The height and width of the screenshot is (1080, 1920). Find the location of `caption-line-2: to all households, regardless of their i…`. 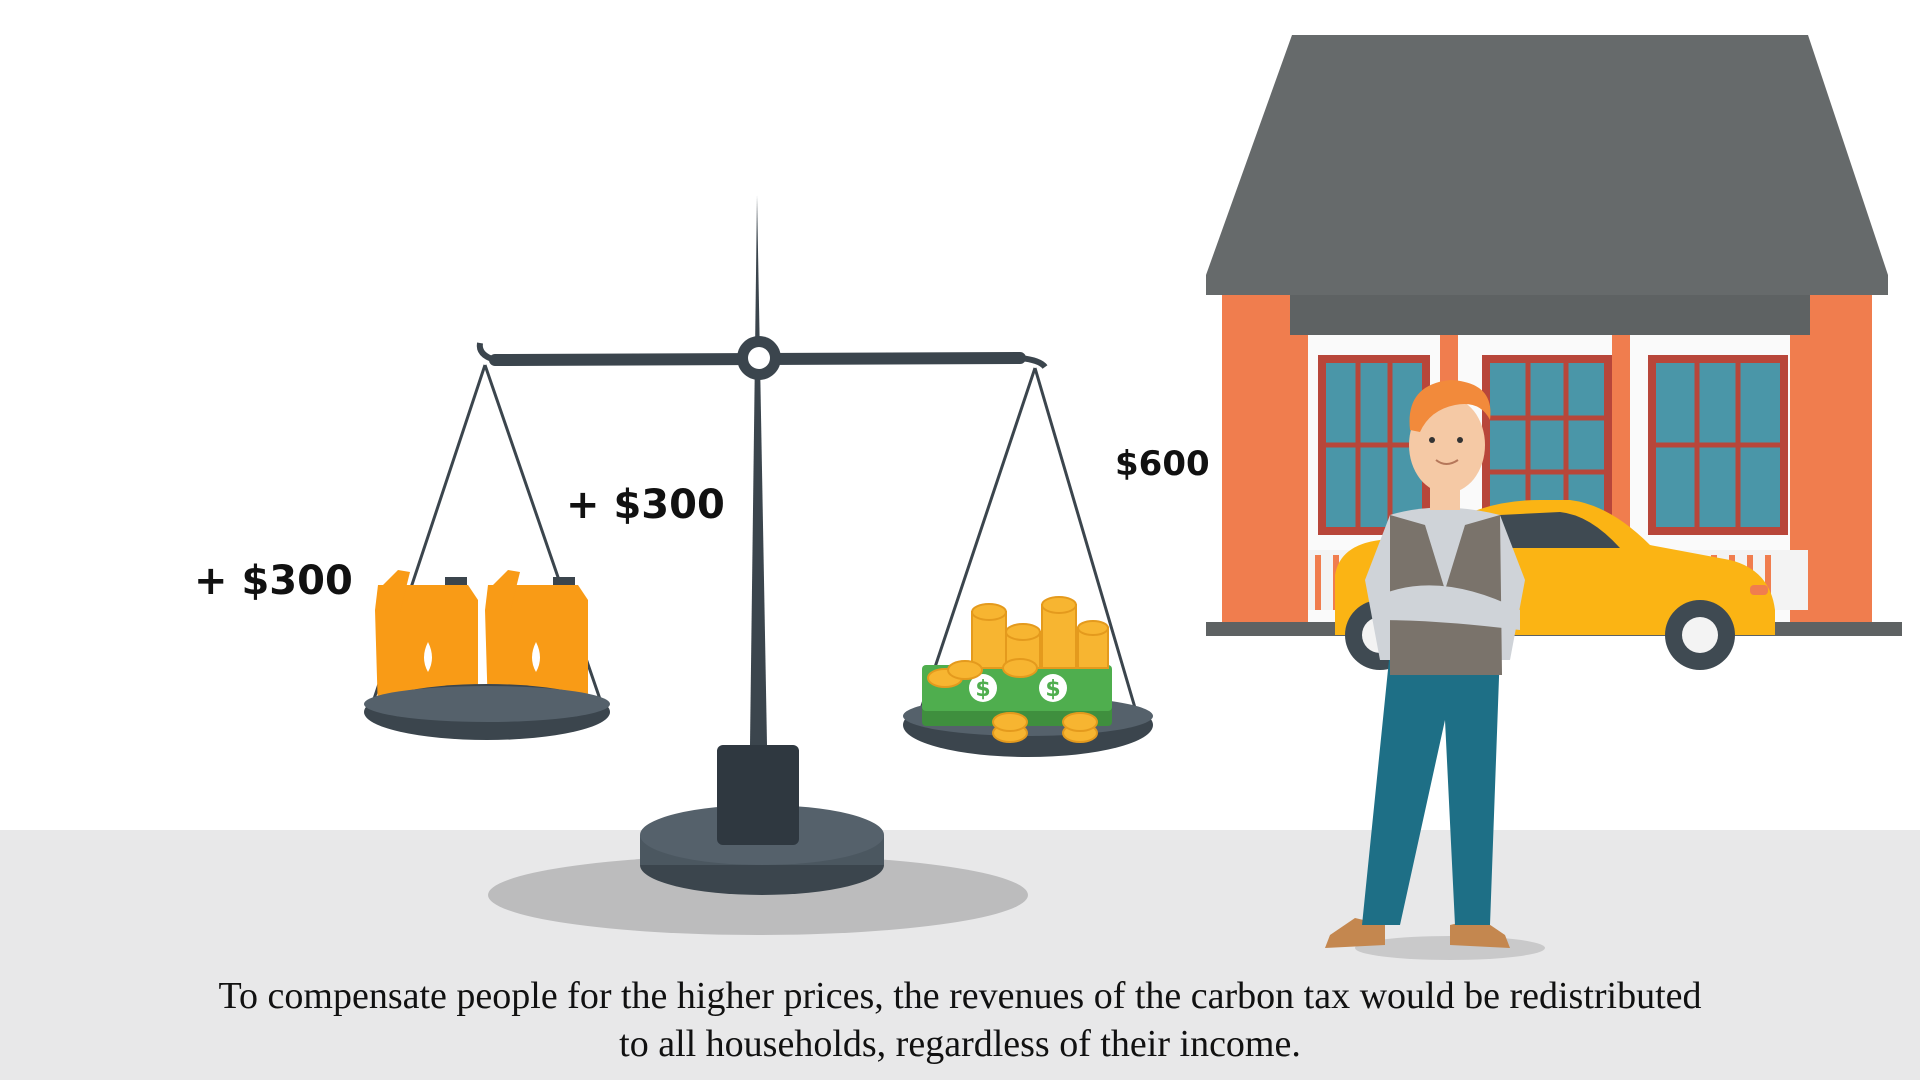

caption-line-2: to all households, regardless of their i… is located at coordinates (960, 1044).